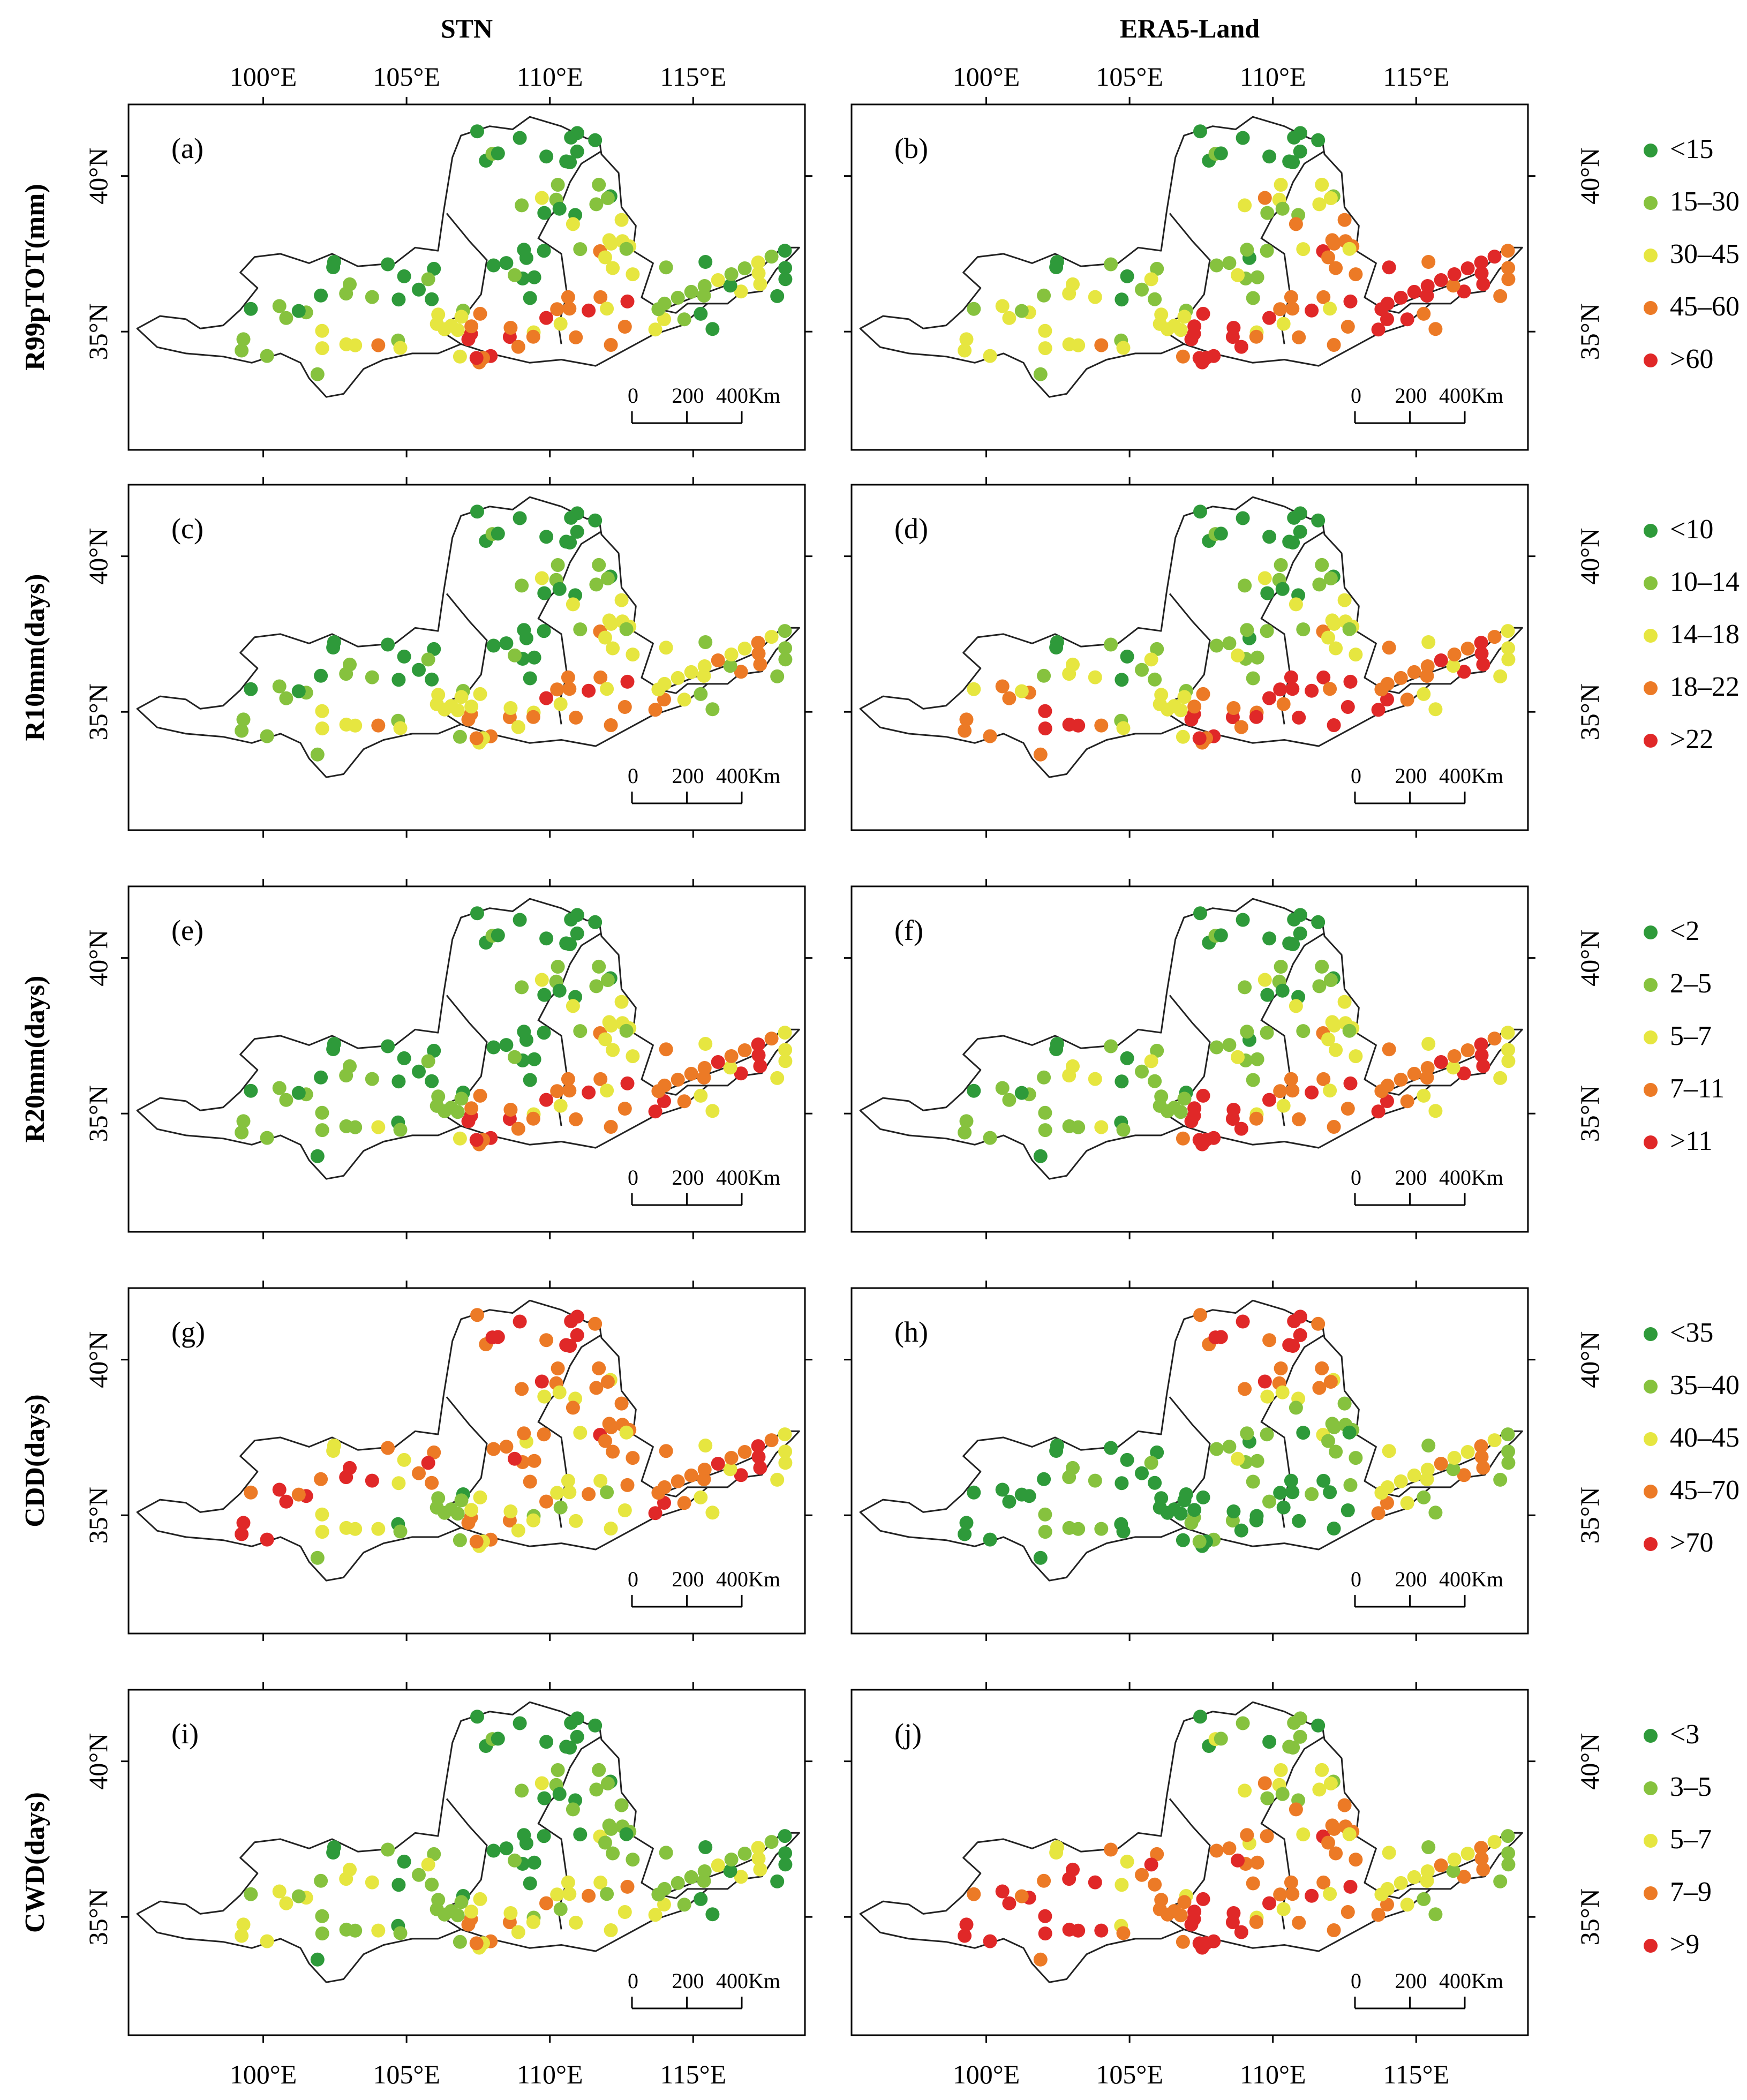 The width and height of the screenshot is (1747, 2100). Describe the element at coordinates (1590, 959) in the screenshot. I see `lat-tick-label: 40°N` at that location.